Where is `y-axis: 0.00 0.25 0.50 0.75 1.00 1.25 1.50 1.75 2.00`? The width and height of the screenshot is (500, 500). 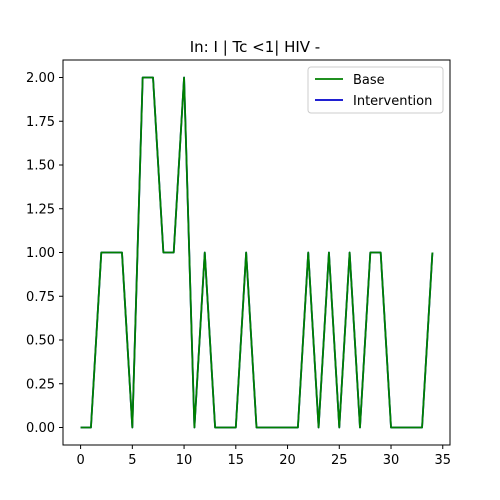 y-axis: 0.00 0.25 0.50 0.75 1.00 1.25 1.50 1.75 2.00 is located at coordinates (44, 253).